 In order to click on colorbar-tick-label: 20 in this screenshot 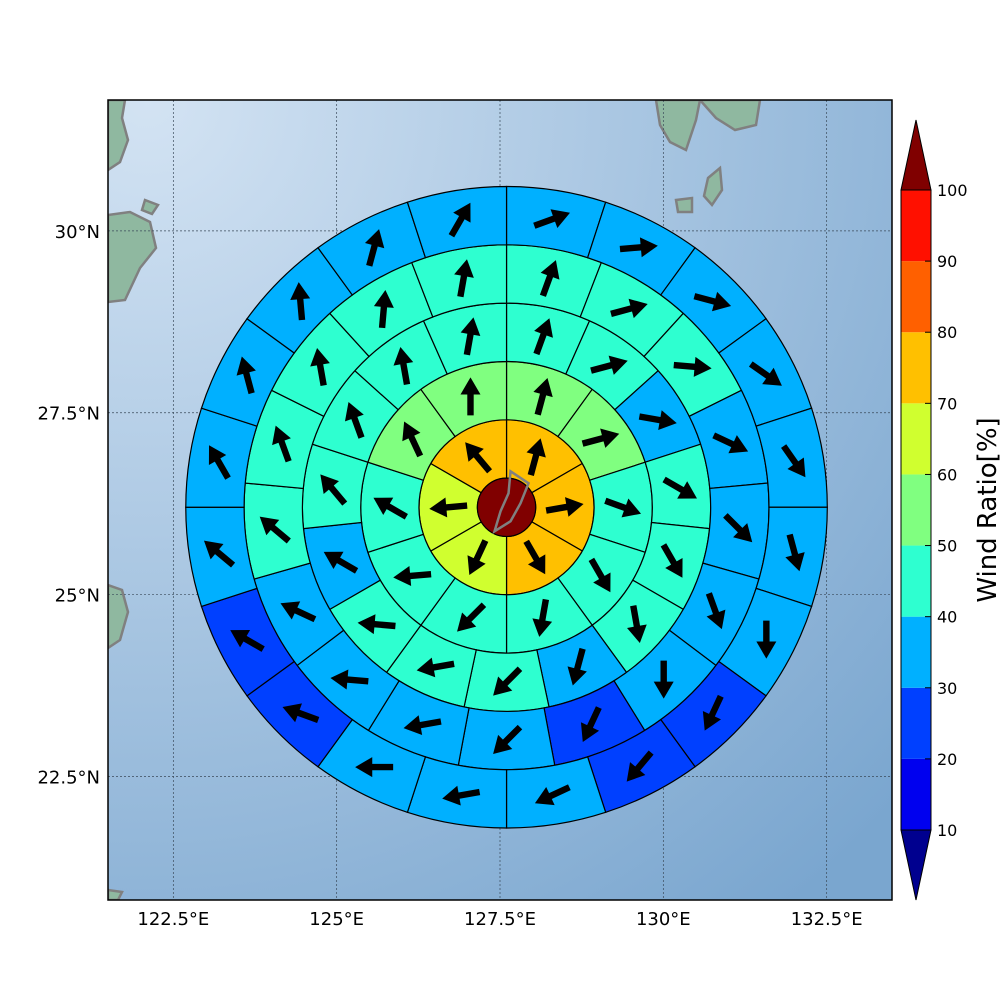, I will do `click(947, 759)`.